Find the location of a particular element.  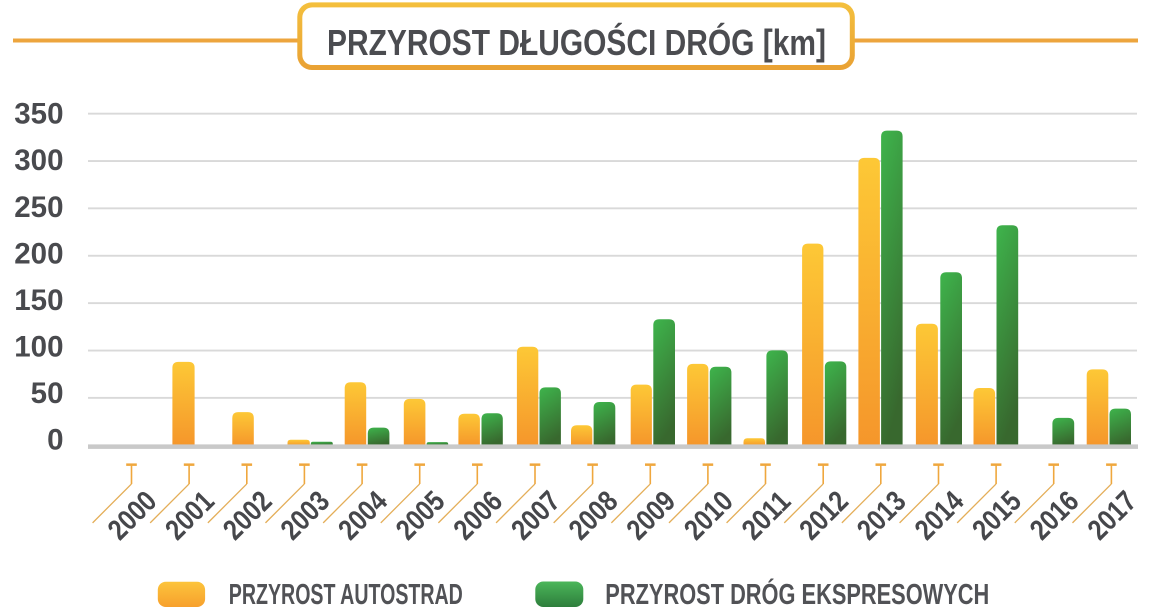

svg-text: 2002 is located at coordinates (247, 515).